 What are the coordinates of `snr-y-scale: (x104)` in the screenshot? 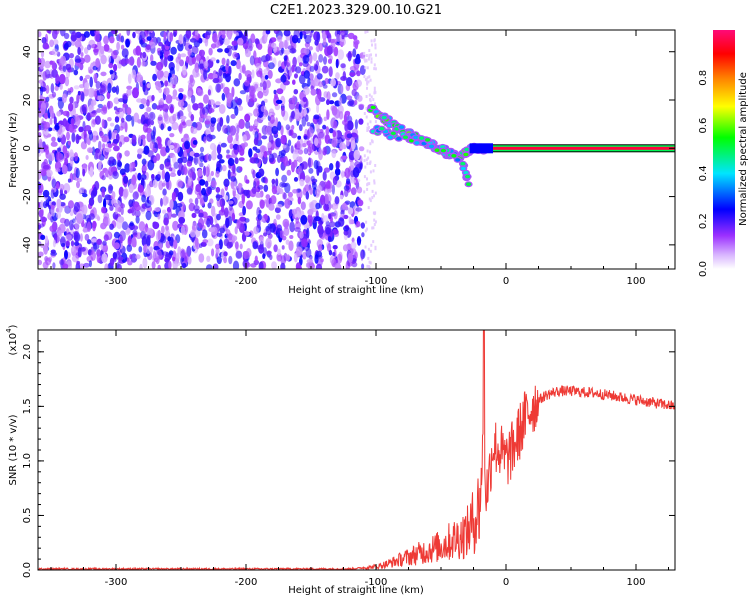 It's located at (12, 339).